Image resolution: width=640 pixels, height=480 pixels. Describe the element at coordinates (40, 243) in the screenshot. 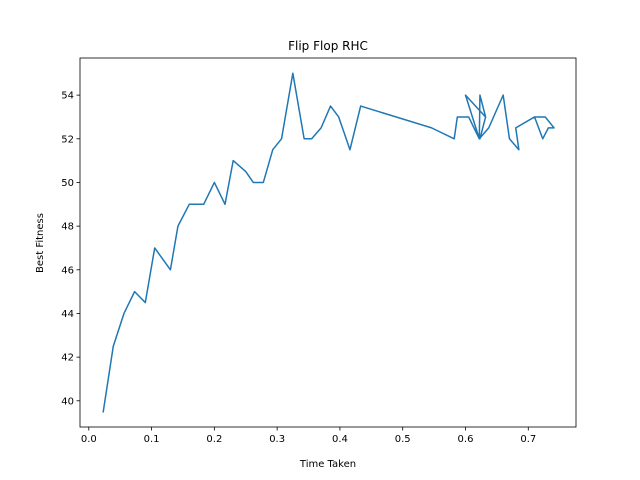

I see `y-axis-label: Best Fitness` at that location.